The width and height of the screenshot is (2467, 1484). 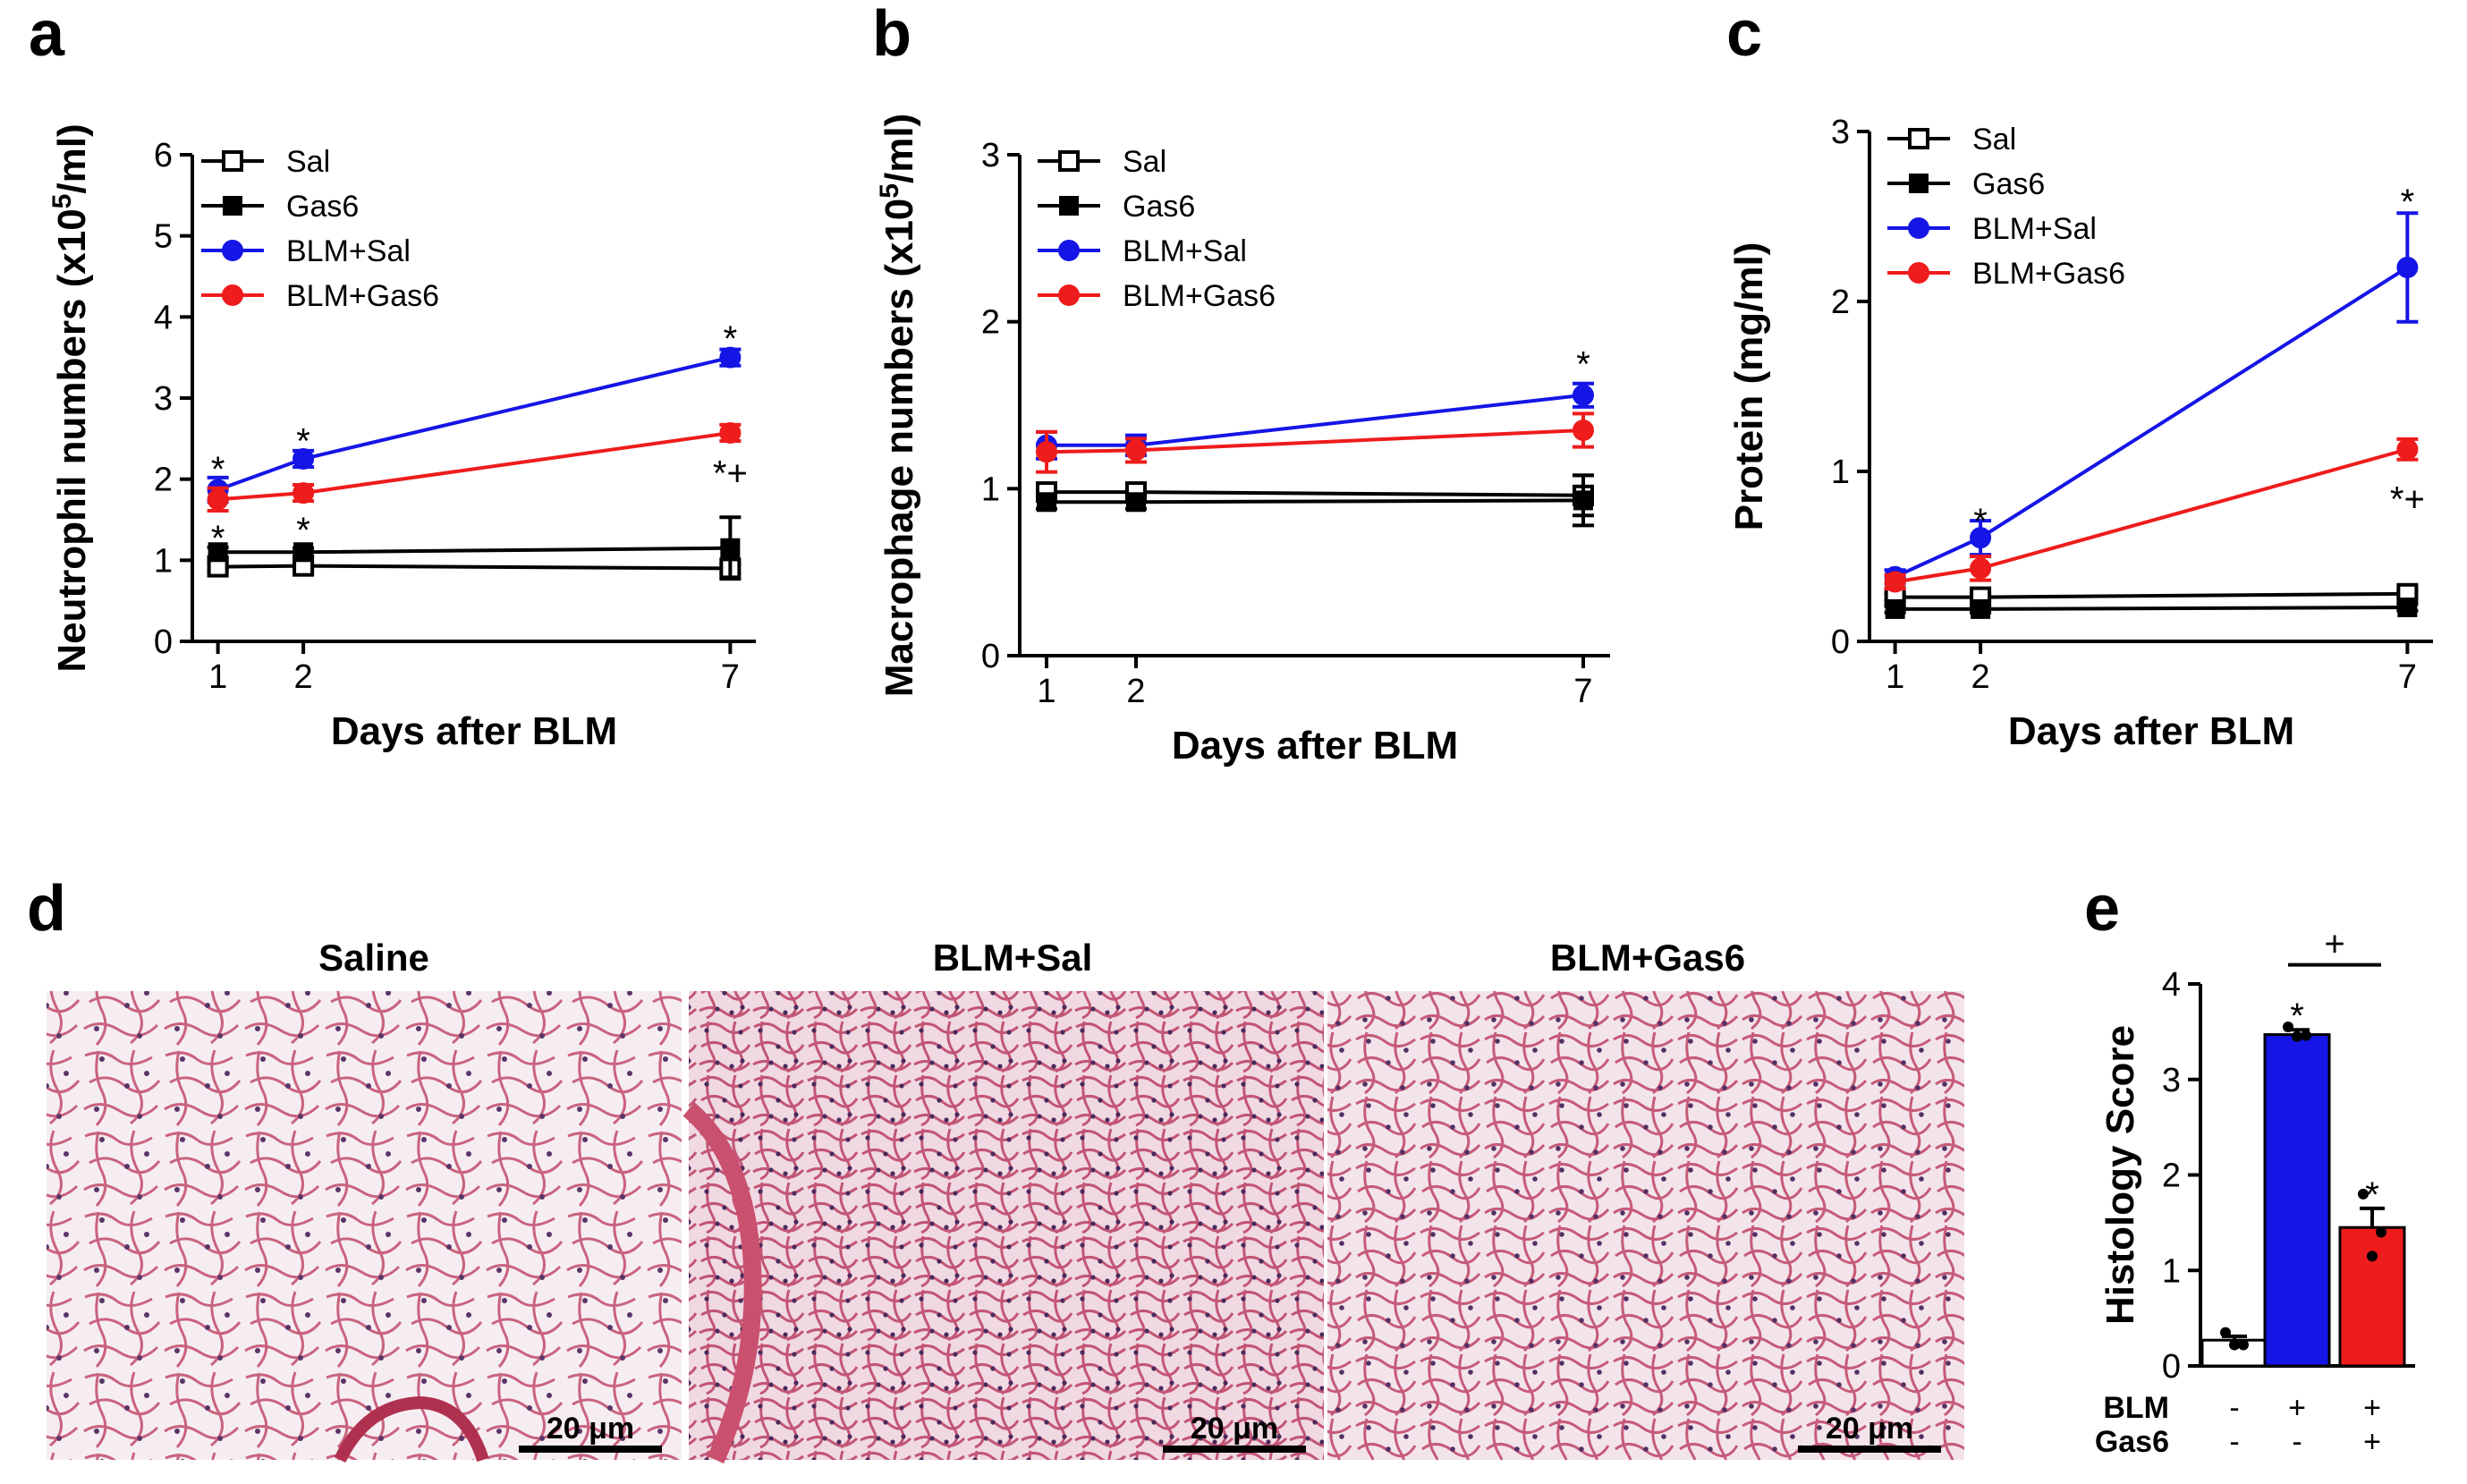 I want to click on series-line-blm-sal, so click(x=2151, y=422).